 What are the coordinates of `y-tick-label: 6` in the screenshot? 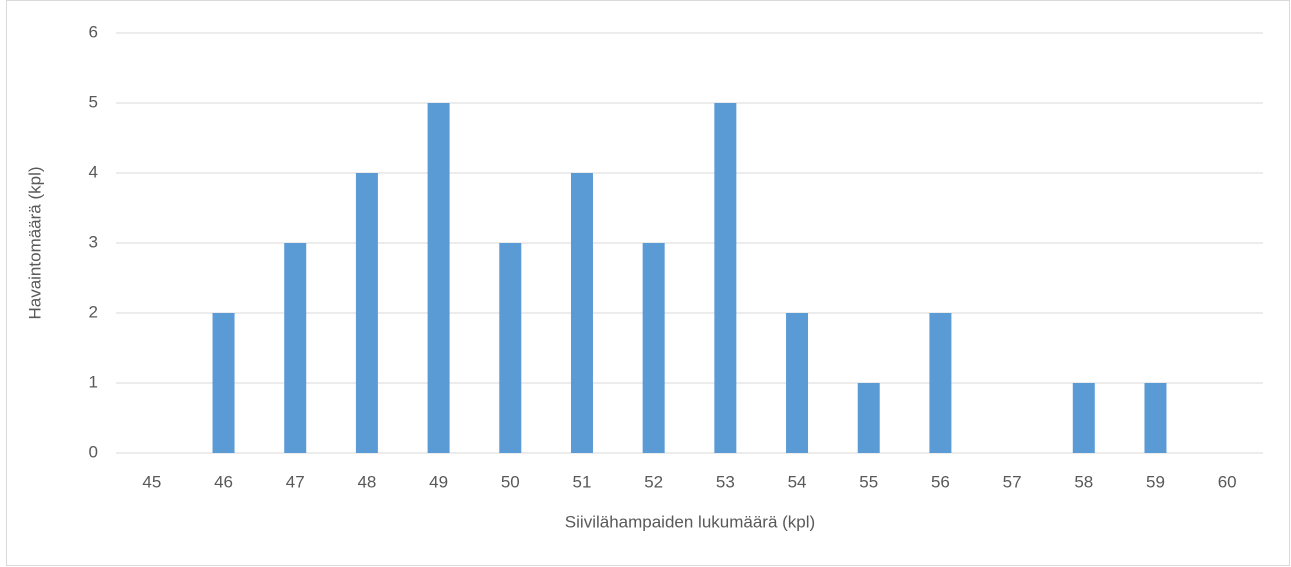 It's located at (93, 31).